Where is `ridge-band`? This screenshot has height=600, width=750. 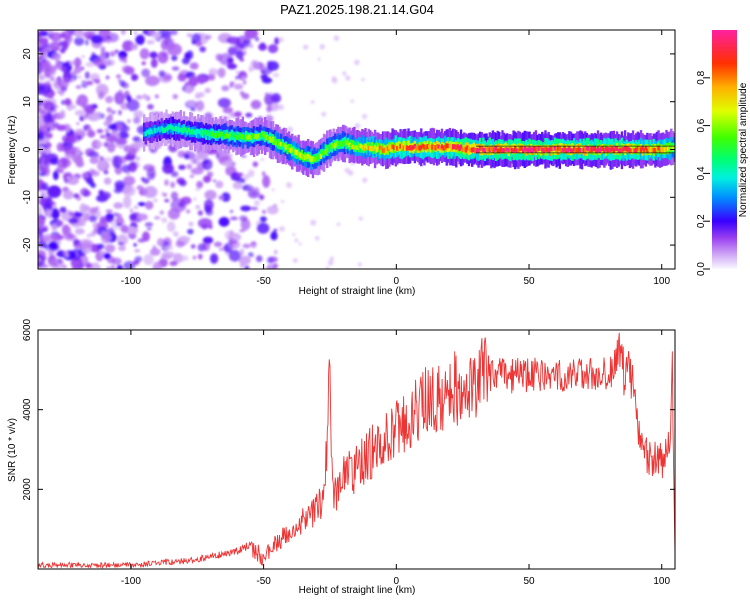
ridge-band is located at coordinates (408, 144).